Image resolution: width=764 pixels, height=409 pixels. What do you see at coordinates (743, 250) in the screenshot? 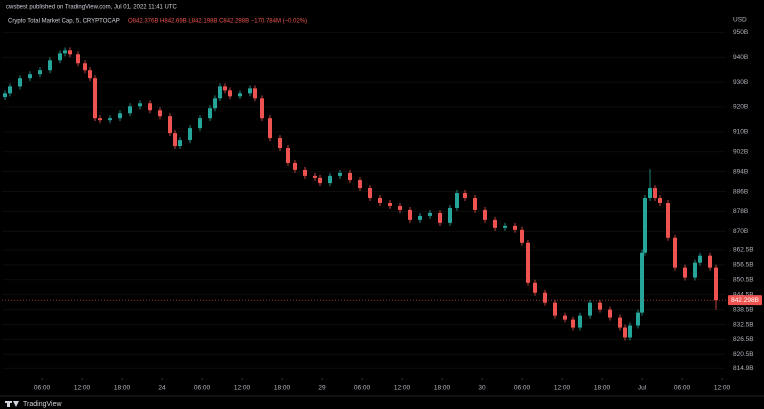
I see `y-tick-label: 862.5B` at bounding box center [743, 250].